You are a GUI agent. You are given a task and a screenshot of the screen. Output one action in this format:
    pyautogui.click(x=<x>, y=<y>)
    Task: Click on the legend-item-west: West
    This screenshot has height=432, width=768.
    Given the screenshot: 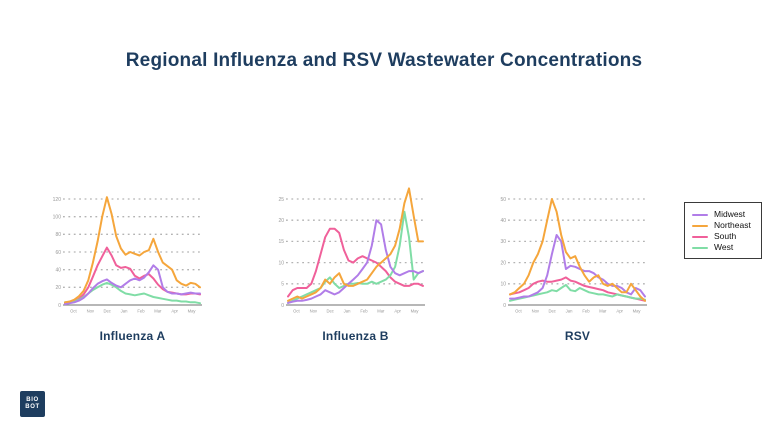 What is the action you would take?
    pyautogui.click(x=723, y=247)
    